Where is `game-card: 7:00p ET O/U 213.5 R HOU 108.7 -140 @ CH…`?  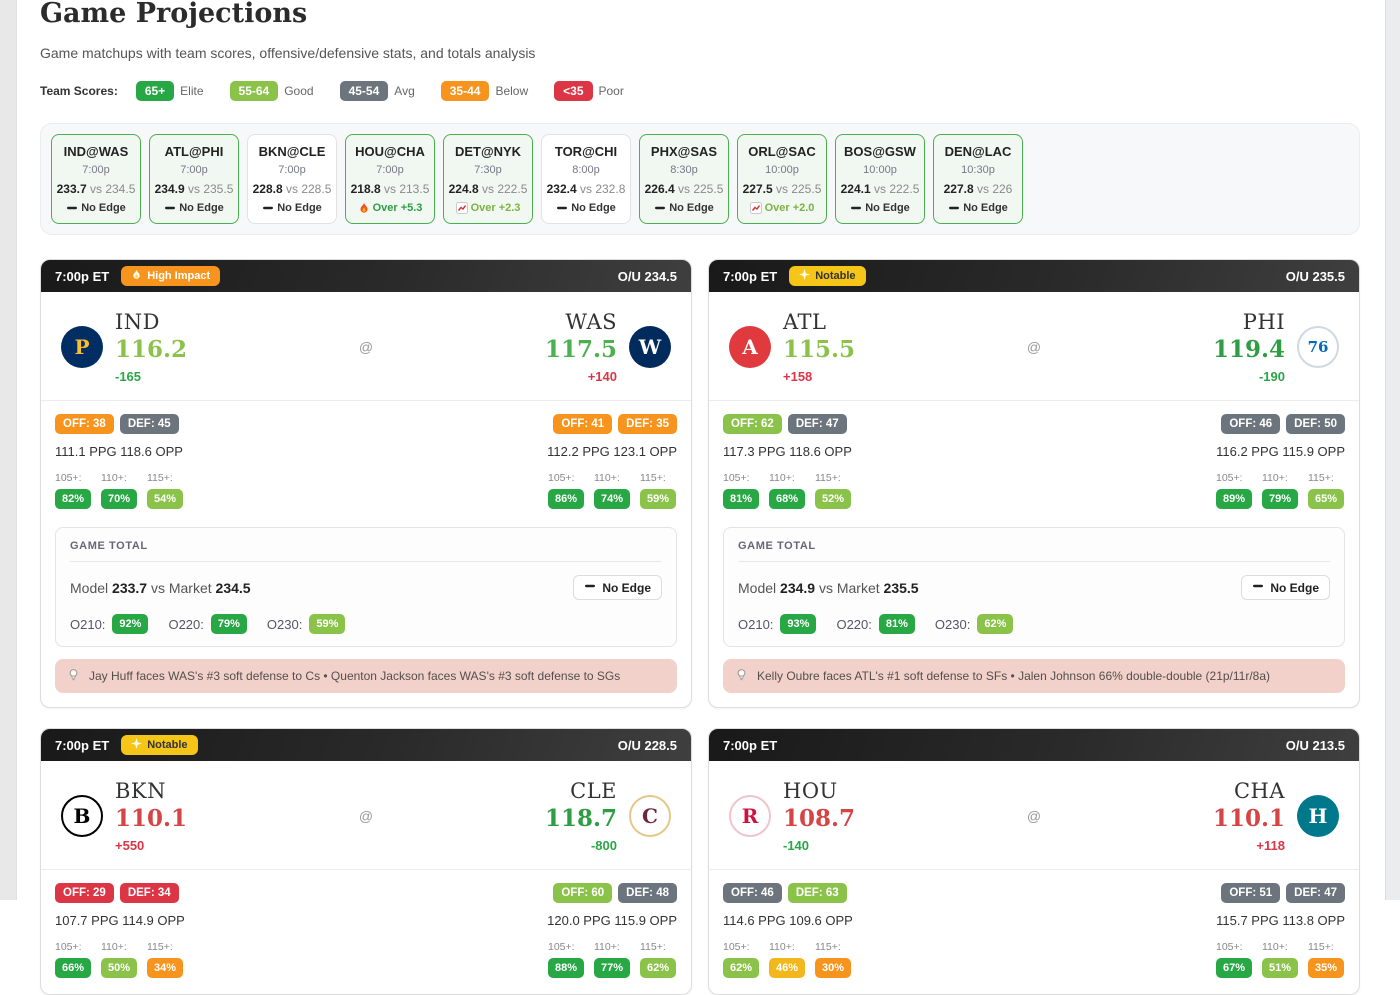
game-card: 7:00p ET O/U 213.5 R HOU 108.7 -140 @ CH… is located at coordinates (1034, 861).